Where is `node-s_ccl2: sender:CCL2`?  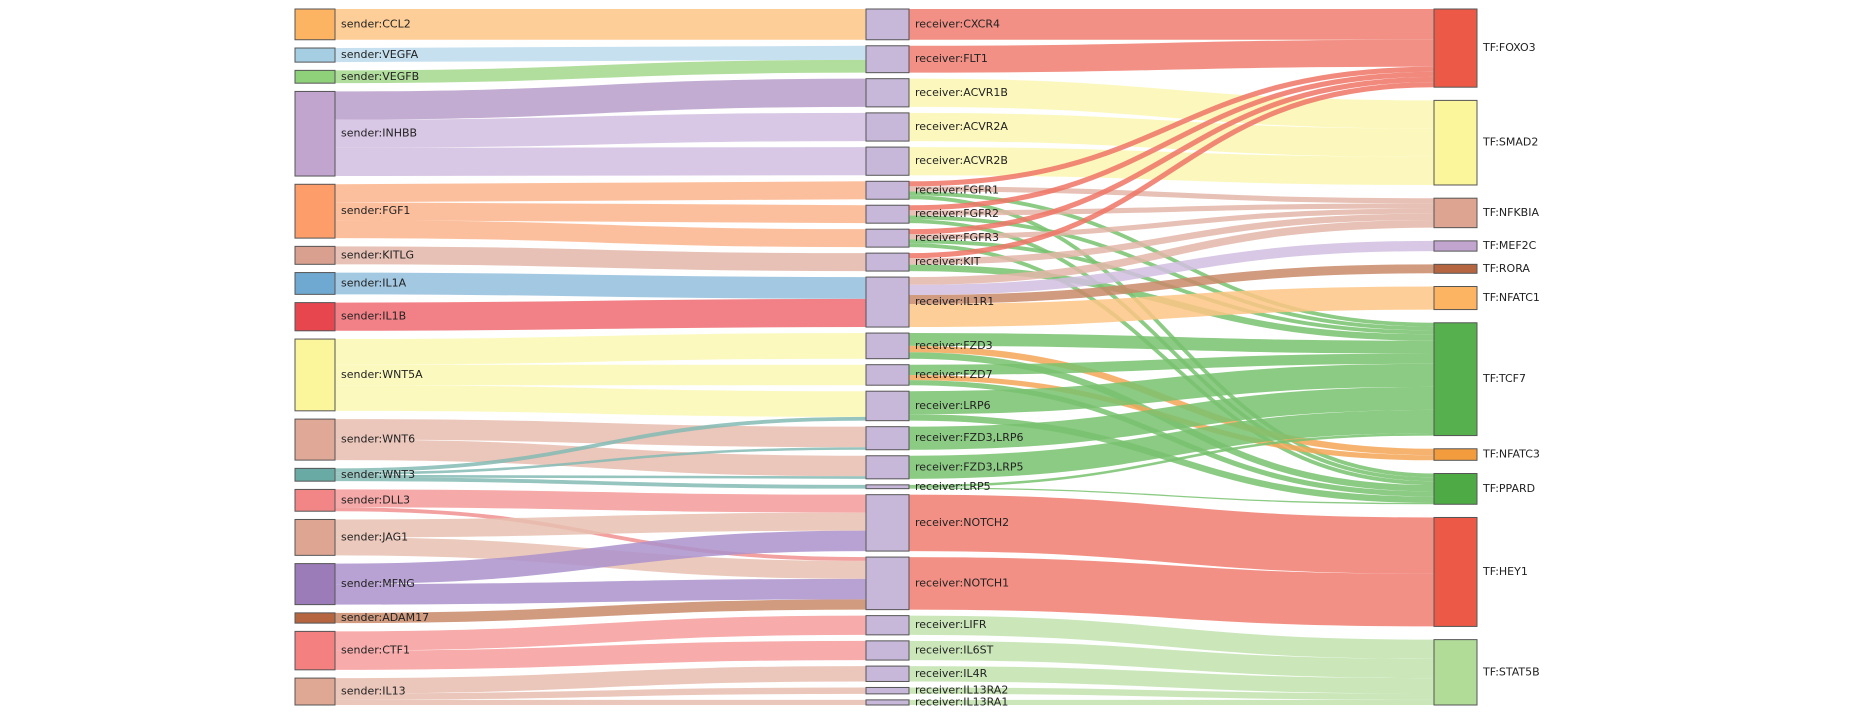
node-s_ccl2: sender:CCL2 is located at coordinates (352, 24).